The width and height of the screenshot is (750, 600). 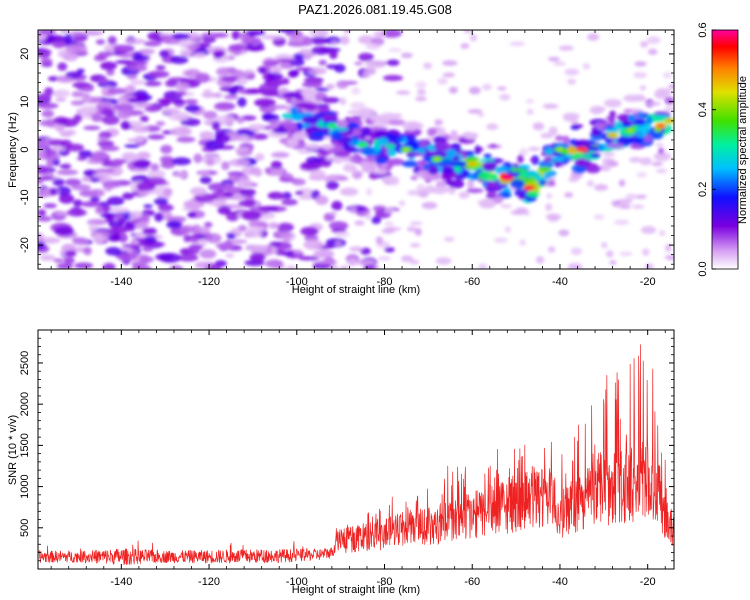 What do you see at coordinates (297, 582) in the screenshot?
I see `x-tick-label: -100` at bounding box center [297, 582].